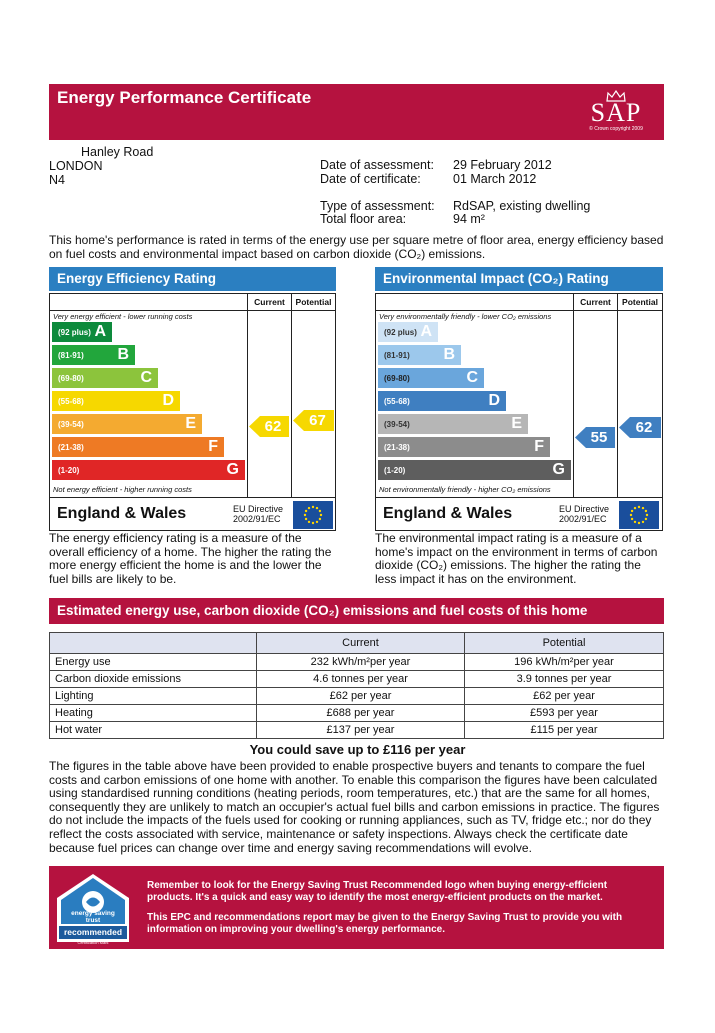  I want to click on env-col-potential: Potential, so click(640, 302).